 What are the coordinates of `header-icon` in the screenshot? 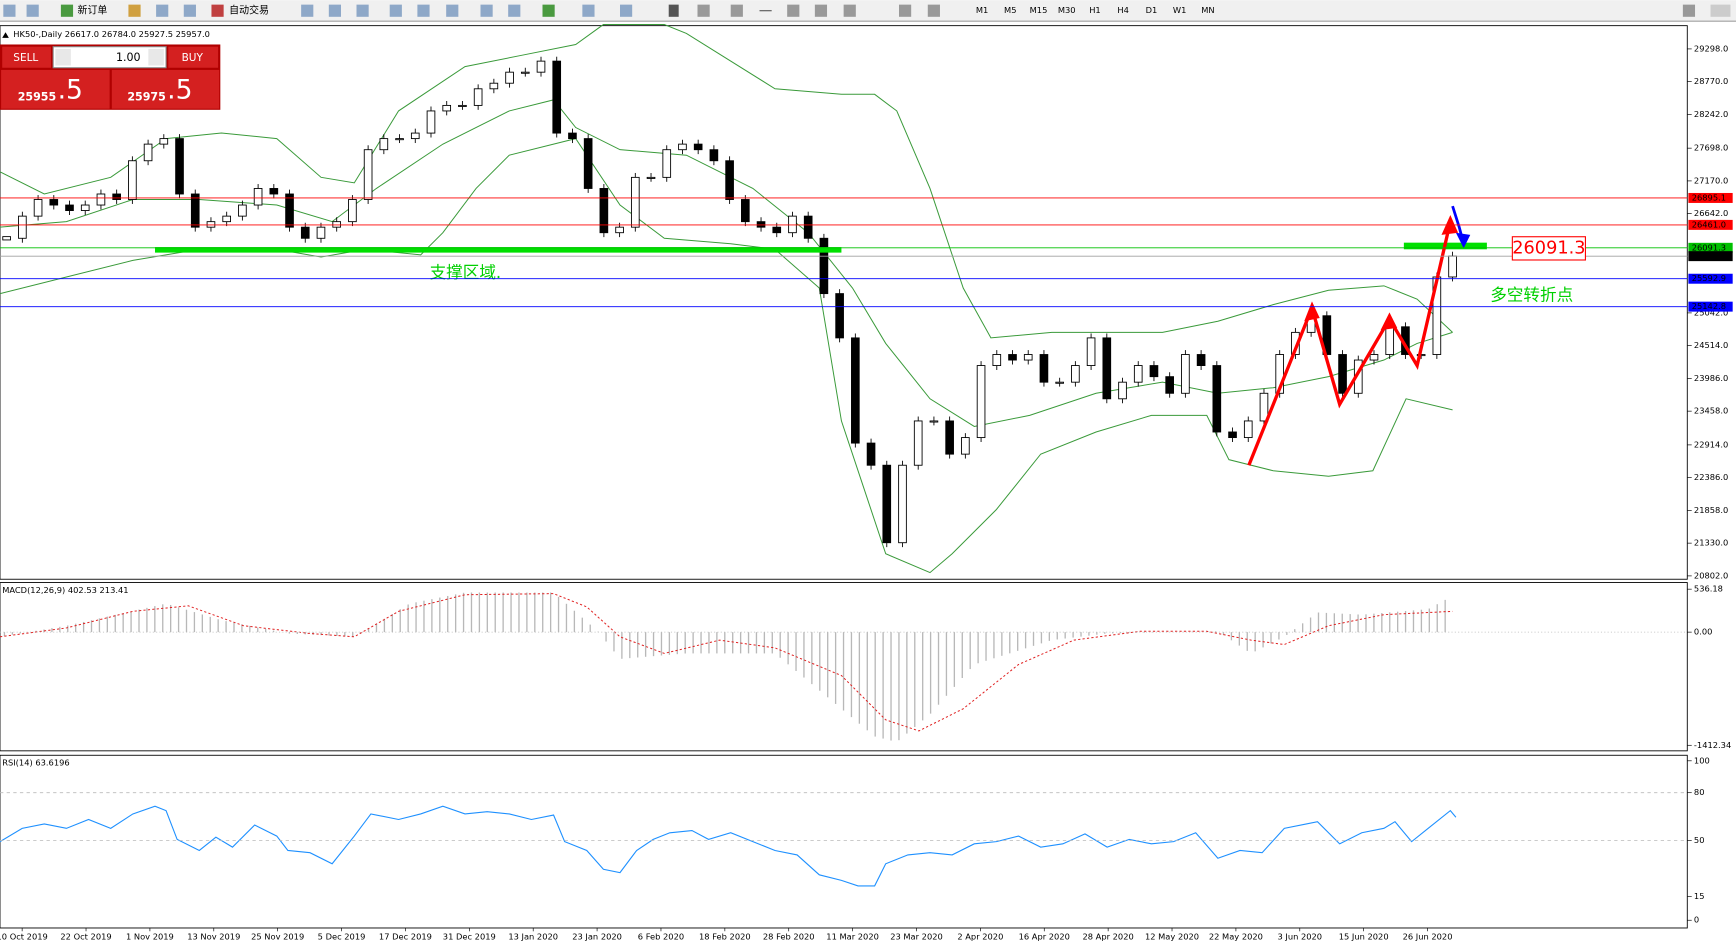 It's located at (5, 35).